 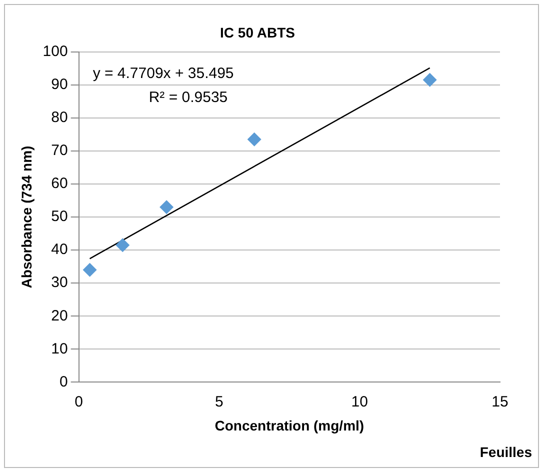 What do you see at coordinates (506, 452) in the screenshot?
I see `text: Feuilles` at bounding box center [506, 452].